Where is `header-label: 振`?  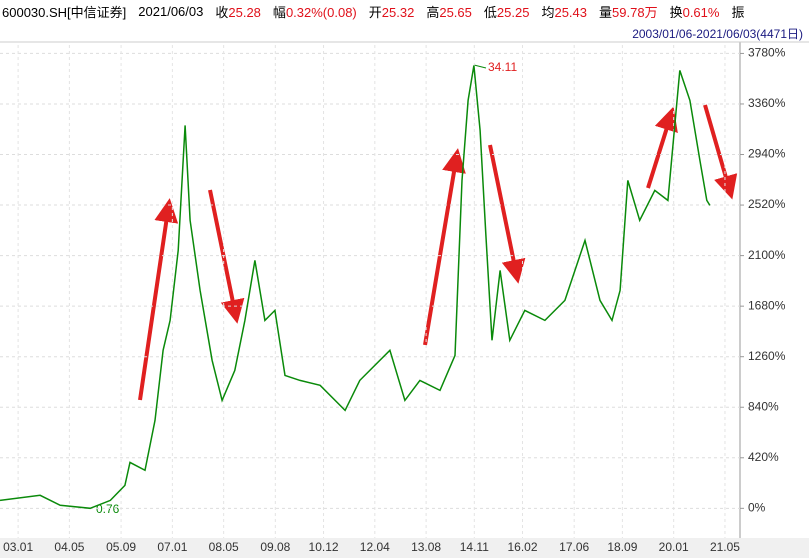
header-label: 振 is located at coordinates (738, 12).